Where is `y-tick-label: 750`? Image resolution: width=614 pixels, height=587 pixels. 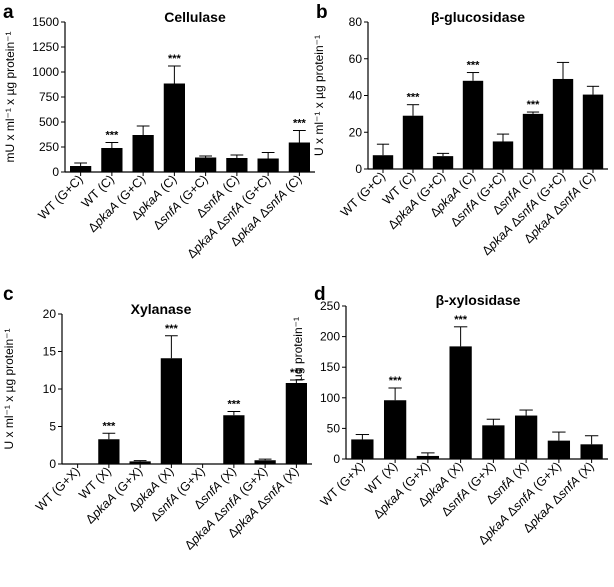 y-tick-label: 750 is located at coordinates (49, 97).